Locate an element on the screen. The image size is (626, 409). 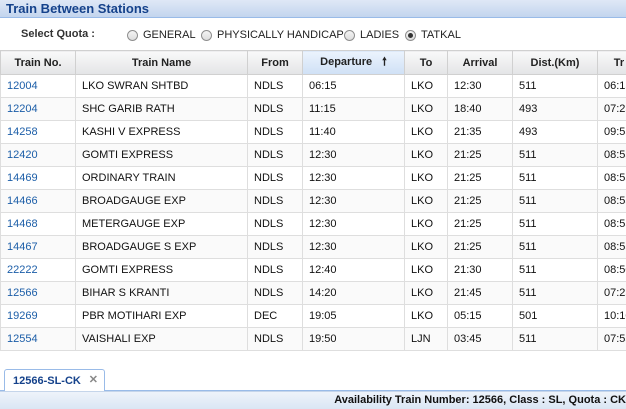
train-number-cell: 14258 is located at coordinates (38, 132).